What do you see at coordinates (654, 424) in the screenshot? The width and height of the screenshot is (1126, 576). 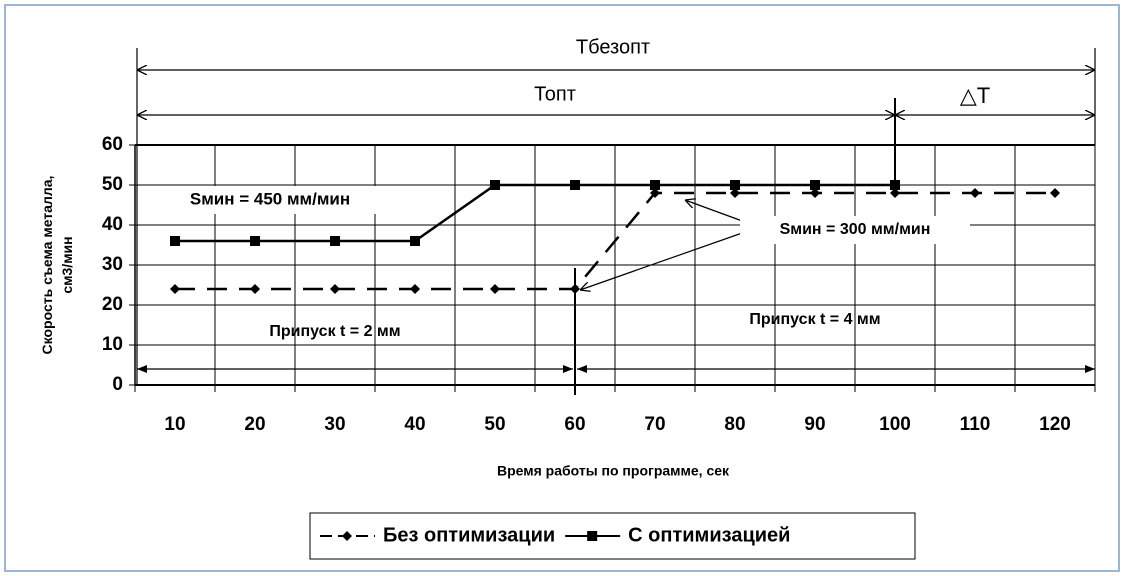 I see `x-tick-label: 70` at bounding box center [654, 424].